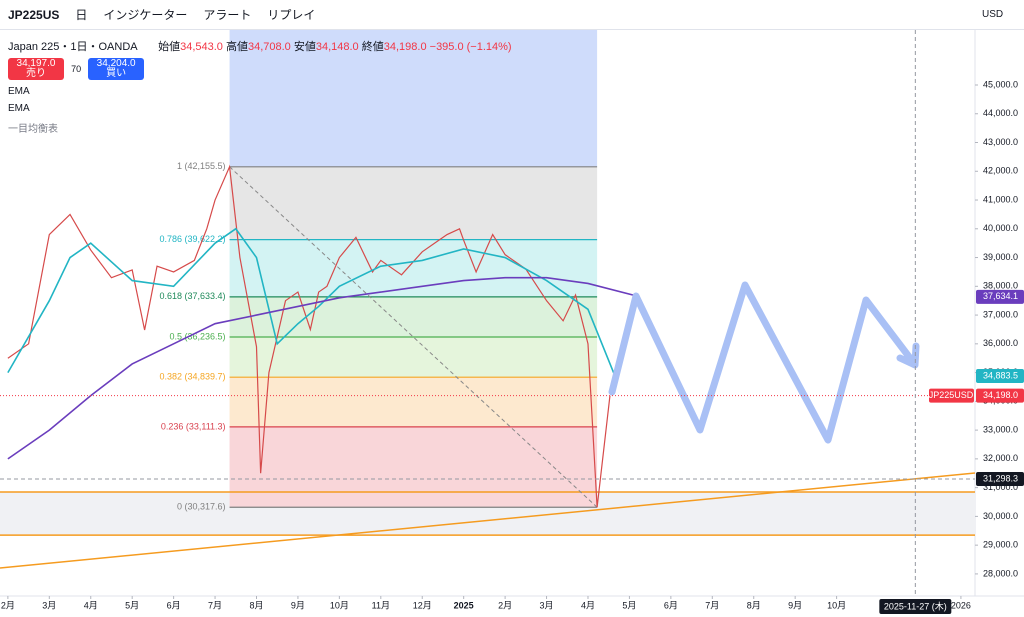 This screenshot has height=617, width=1024. I want to click on fib-label: 0.236 (33,111.3), so click(193, 426).